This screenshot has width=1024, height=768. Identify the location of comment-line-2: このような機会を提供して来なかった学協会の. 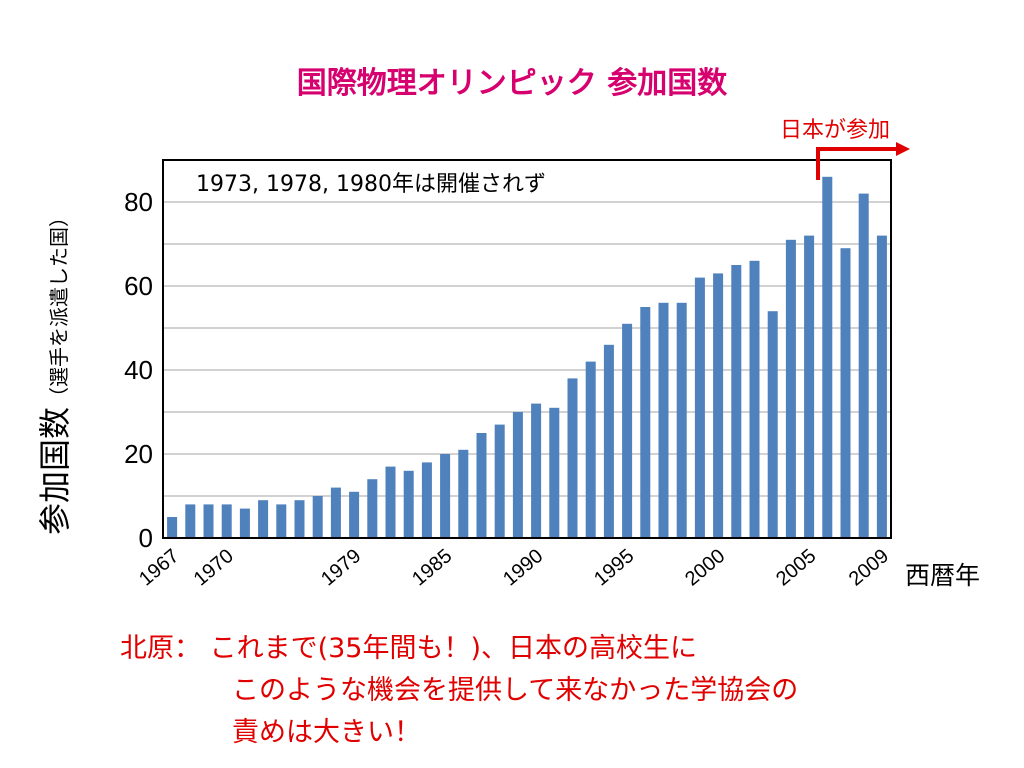
(515, 690).